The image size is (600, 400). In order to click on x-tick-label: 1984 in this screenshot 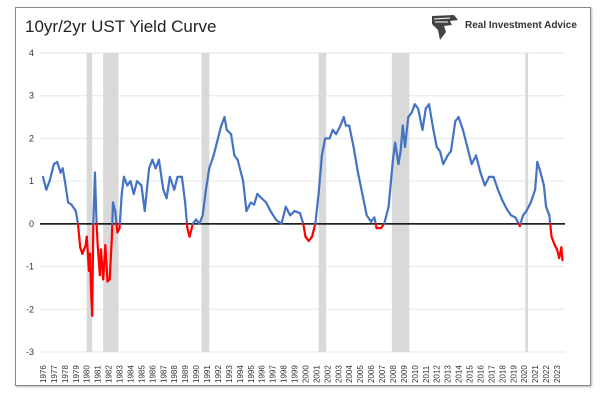, I will do `click(130, 374)`.